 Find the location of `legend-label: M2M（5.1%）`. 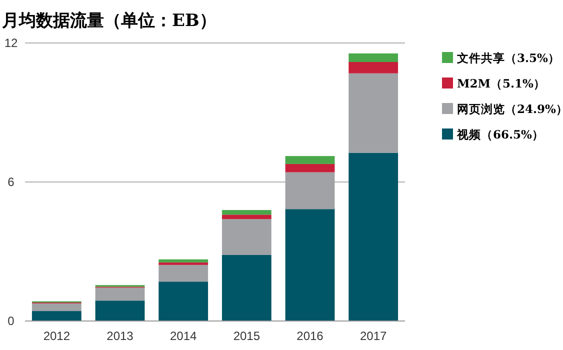

legend-label: M2M（5.1%） is located at coordinates (501, 83).